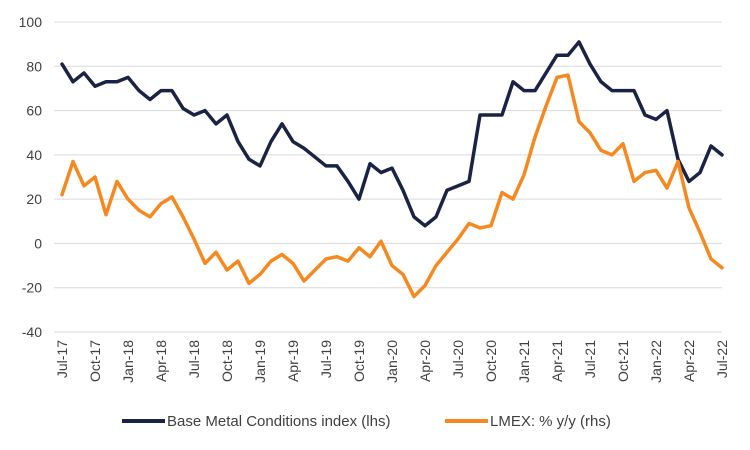  What do you see at coordinates (161, 361) in the screenshot?
I see `x-tick-label: Apr-18` at bounding box center [161, 361].